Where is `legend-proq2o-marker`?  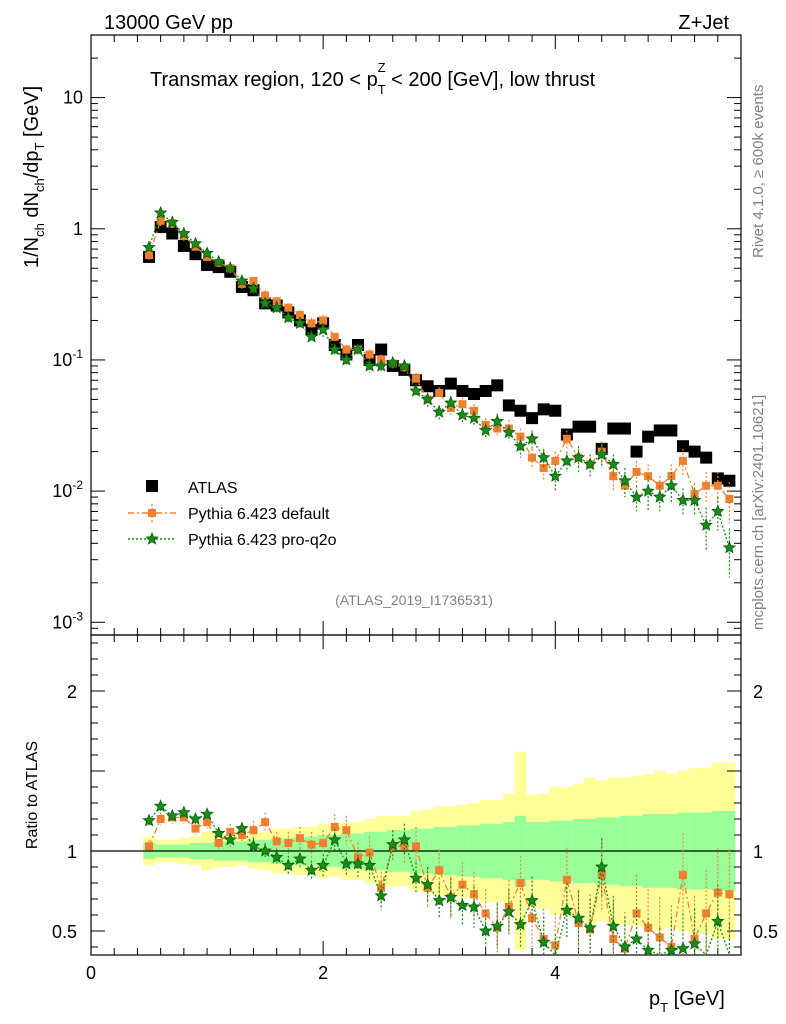
legend-proq2o-marker is located at coordinates (152, 538).